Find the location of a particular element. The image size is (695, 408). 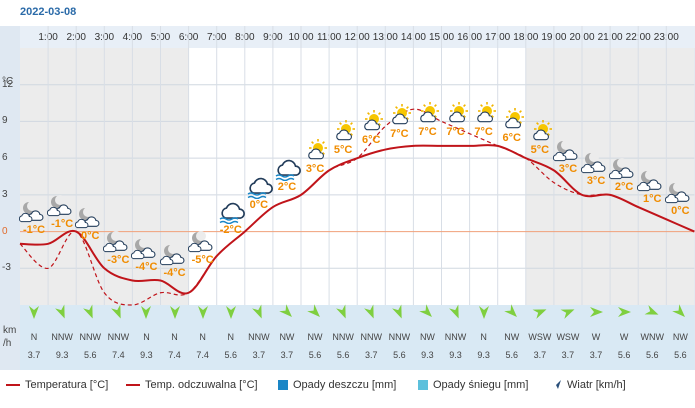

forecast-date: 2022-03-08 is located at coordinates (48, 12).